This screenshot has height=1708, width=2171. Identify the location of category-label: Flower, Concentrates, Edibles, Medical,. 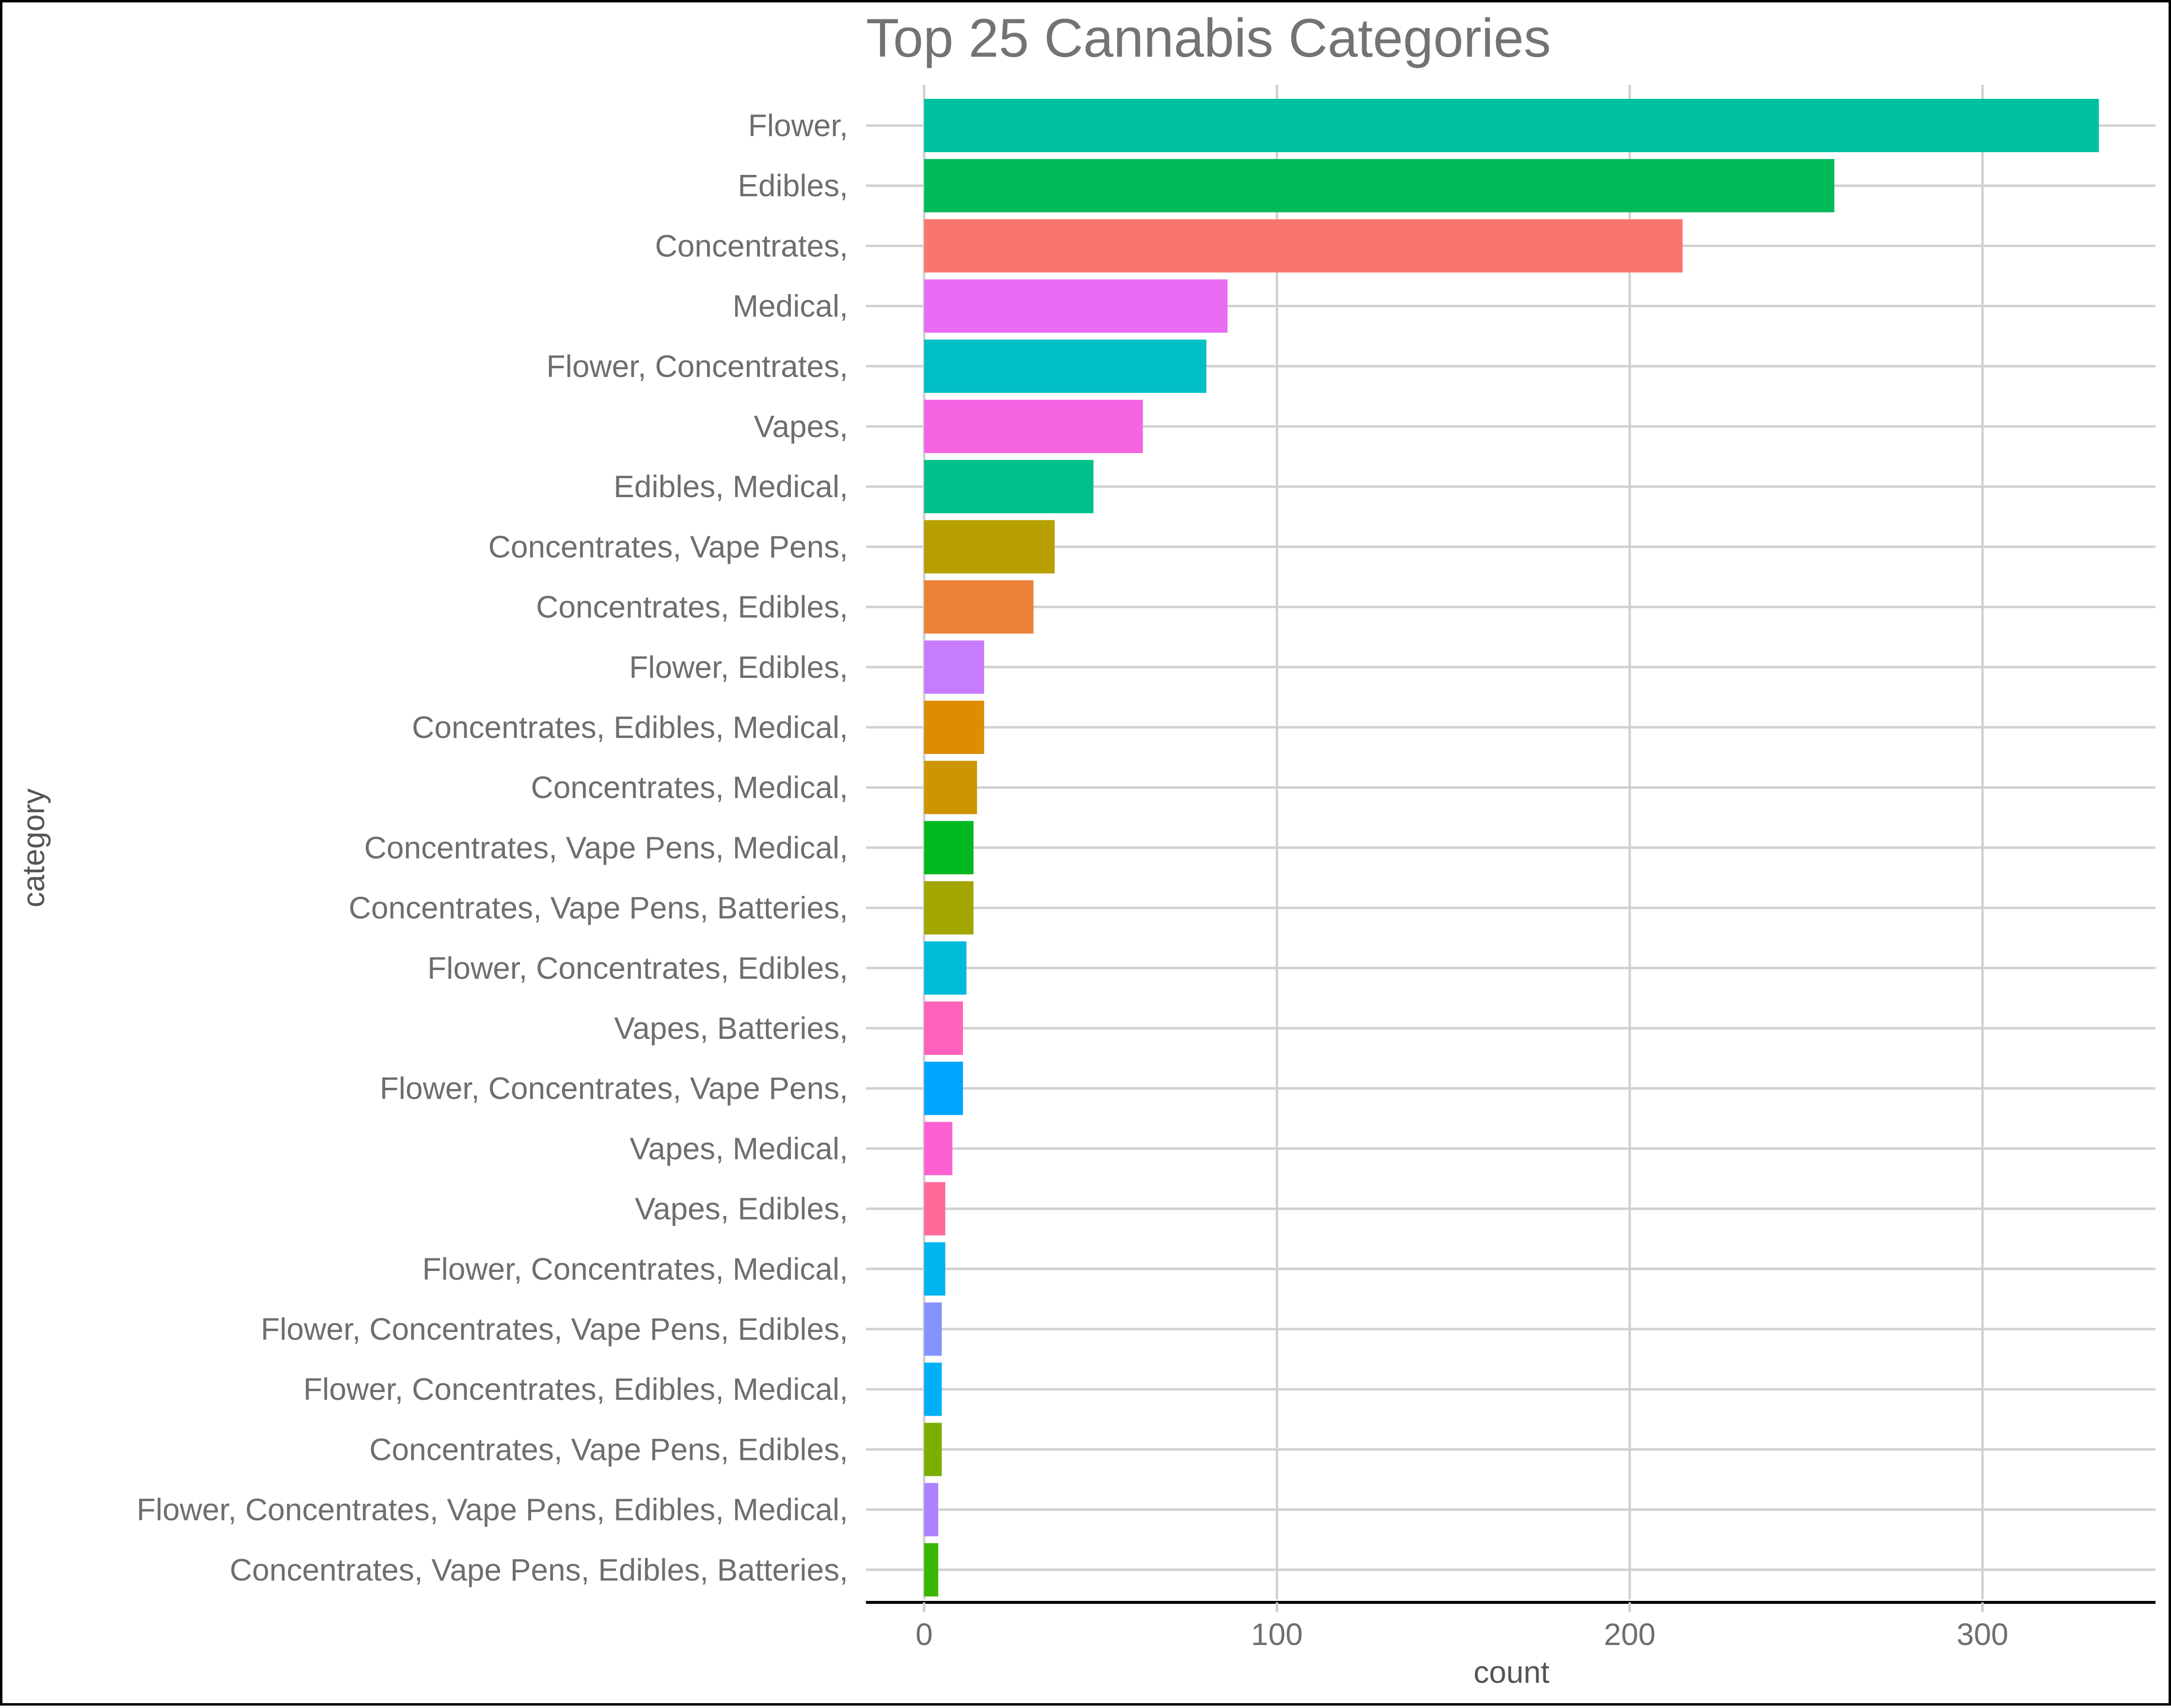
(575, 1389).